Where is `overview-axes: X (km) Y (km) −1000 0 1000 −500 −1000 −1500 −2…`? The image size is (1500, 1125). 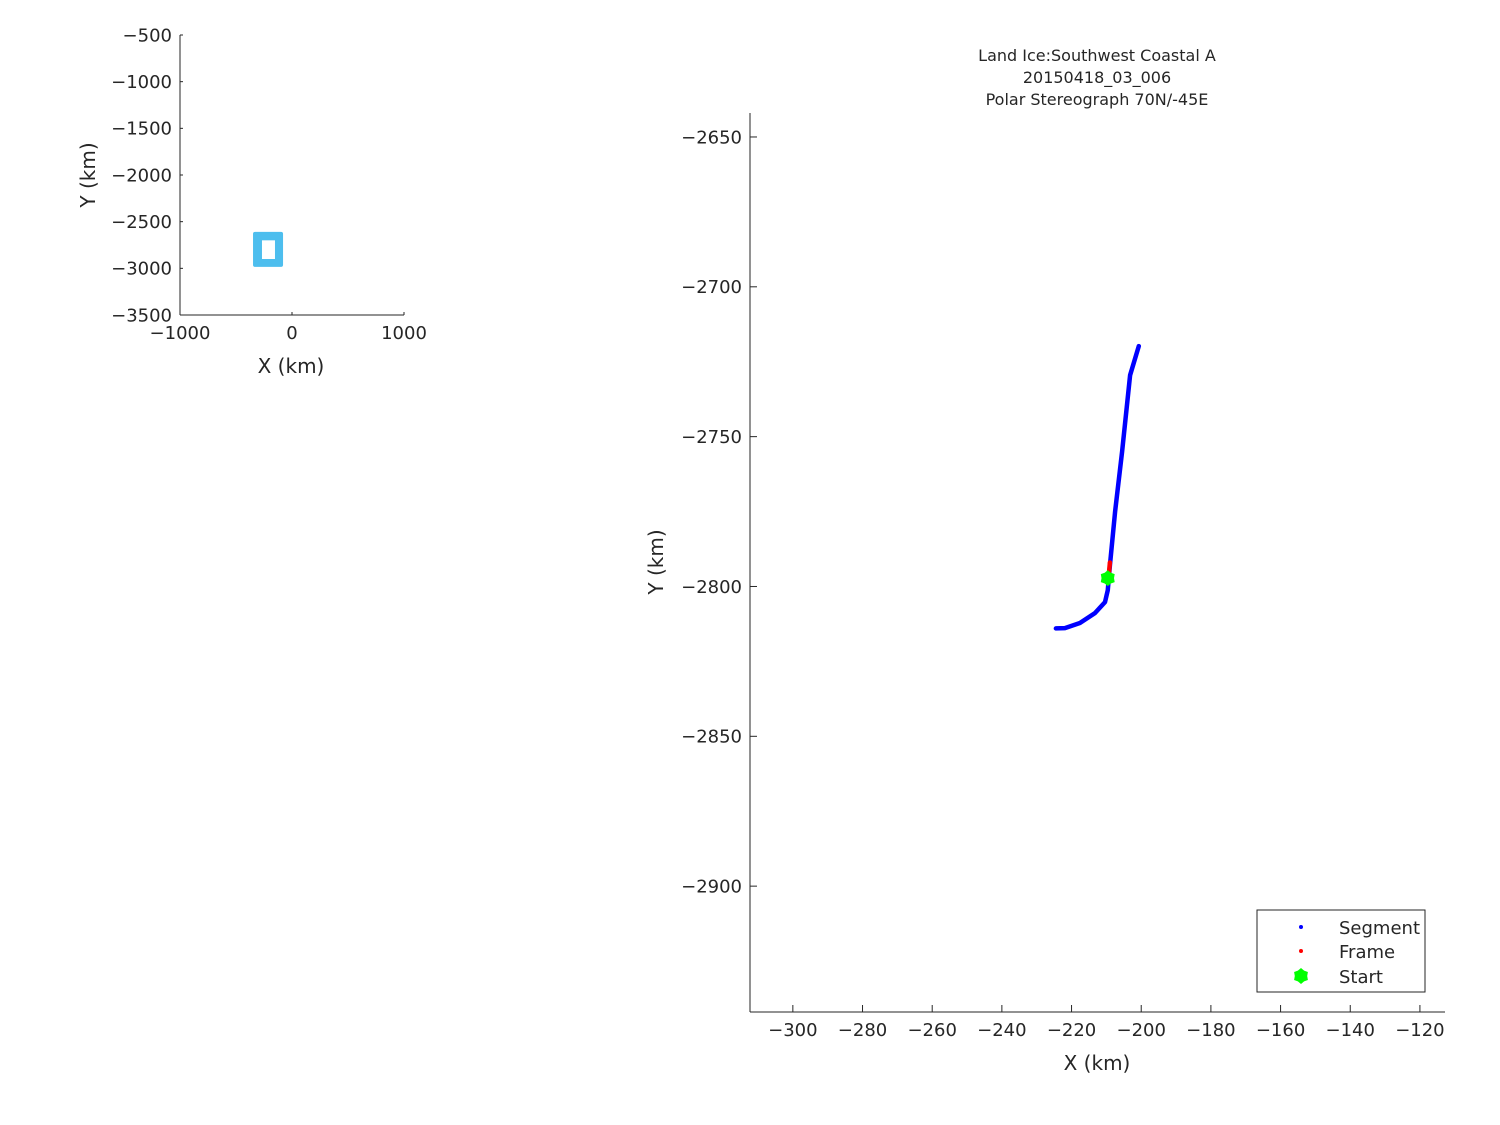 overview-axes: X (km) Y (km) −1000 0 1000 −500 −1000 −1500 −2… is located at coordinates (251, 201).